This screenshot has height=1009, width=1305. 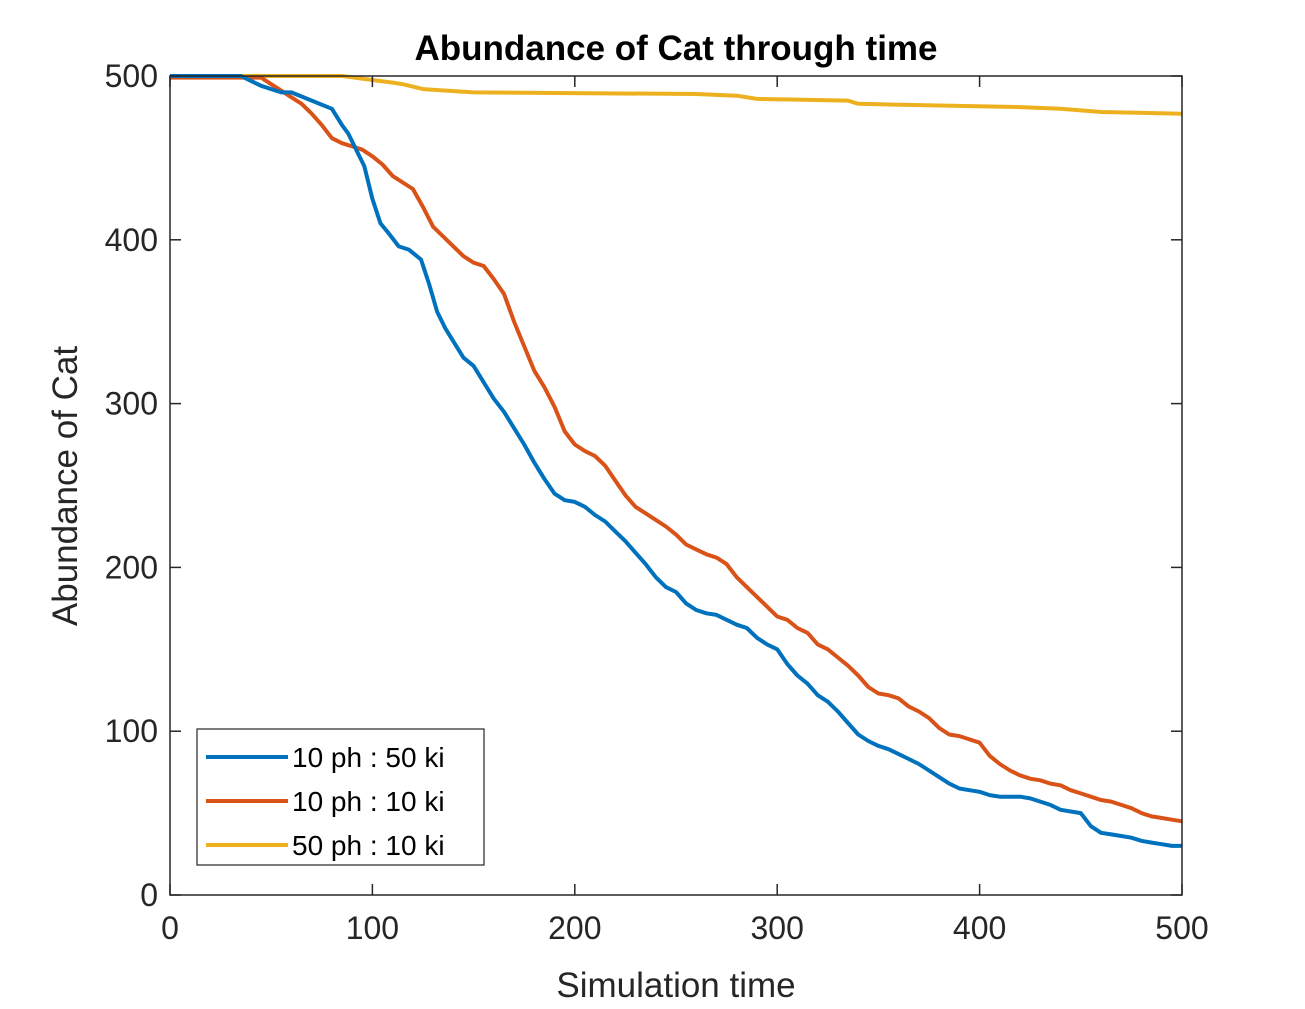 What do you see at coordinates (149, 895) in the screenshot?
I see `y-tick-label: 0` at bounding box center [149, 895].